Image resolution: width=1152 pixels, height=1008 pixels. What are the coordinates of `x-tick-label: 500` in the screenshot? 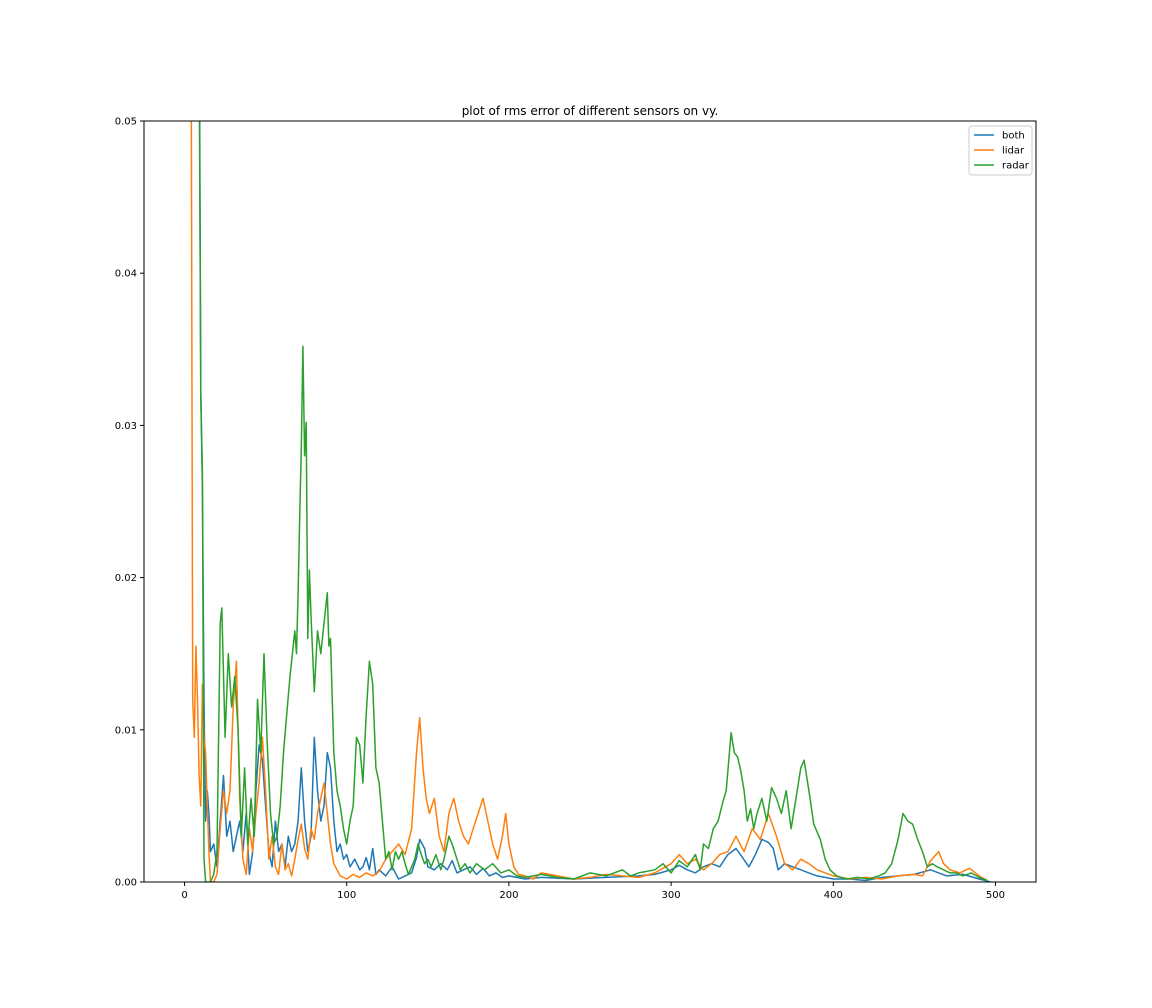 It's located at (995, 895).